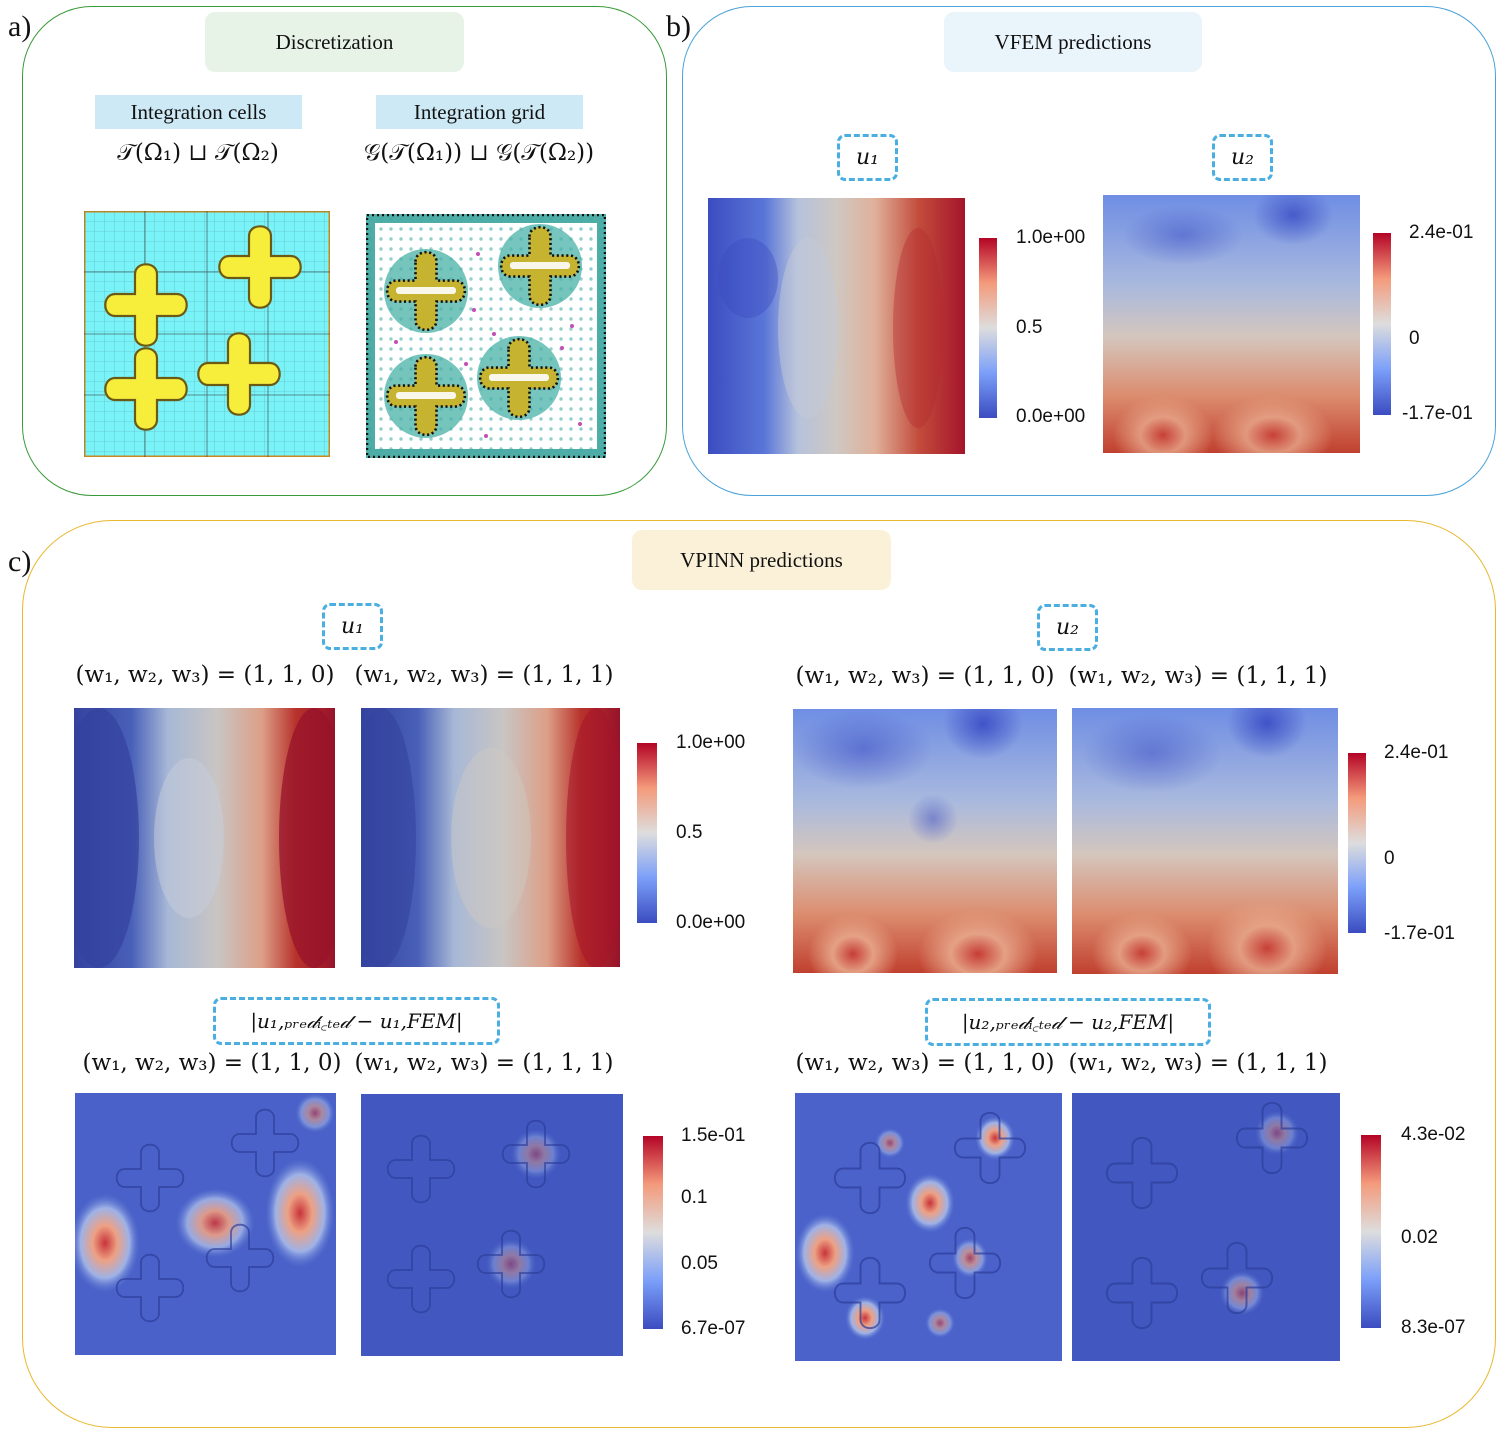 This screenshot has height=1438, width=1506. I want to click on vpinn-u1-tick-min: 0.0e+00, so click(711, 922).